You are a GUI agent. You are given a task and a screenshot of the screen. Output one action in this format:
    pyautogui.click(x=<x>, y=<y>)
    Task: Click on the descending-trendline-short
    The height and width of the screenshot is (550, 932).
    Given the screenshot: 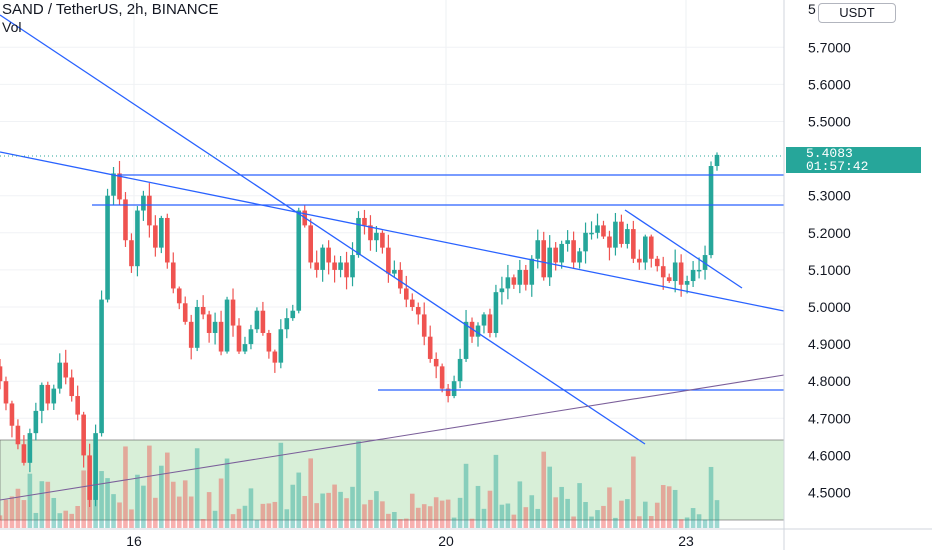 What is the action you would take?
    pyautogui.click(x=683, y=249)
    